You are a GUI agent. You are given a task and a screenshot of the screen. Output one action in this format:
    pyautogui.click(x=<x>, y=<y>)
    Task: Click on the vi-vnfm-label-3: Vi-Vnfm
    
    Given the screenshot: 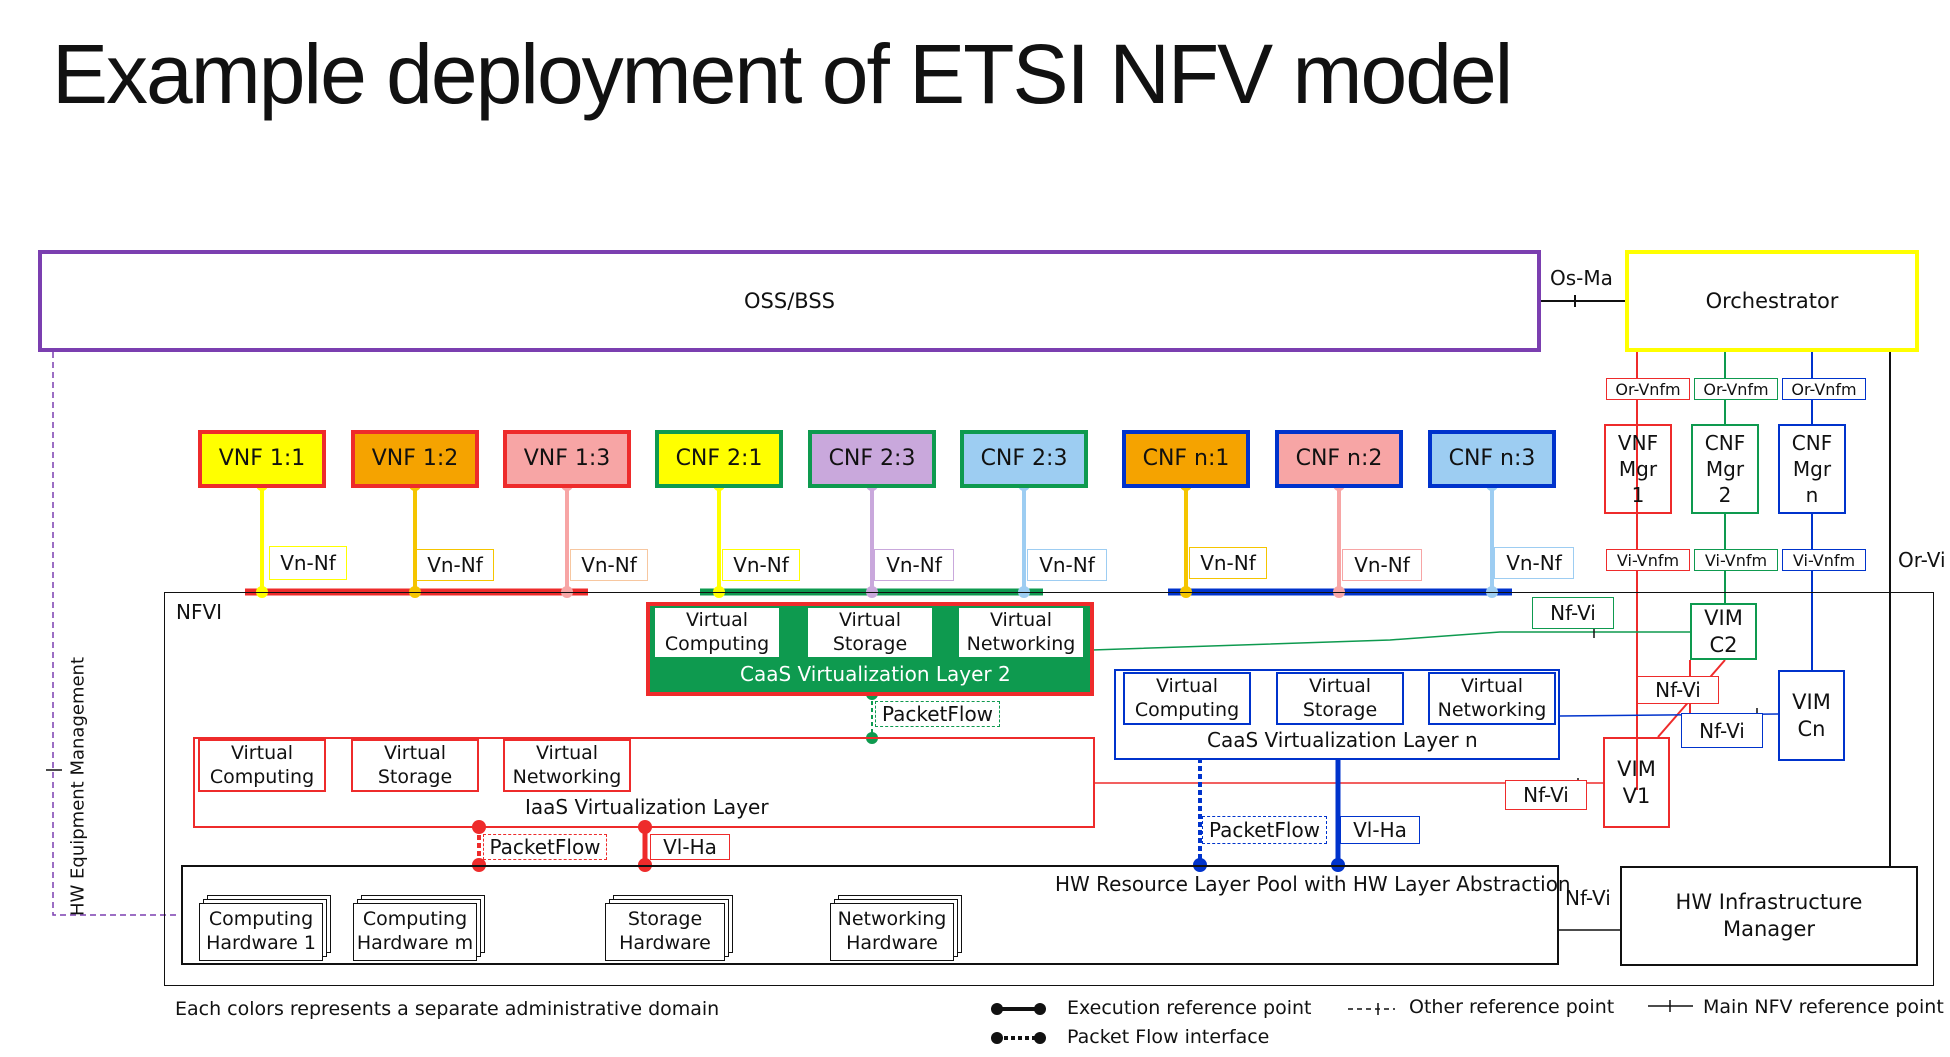 What is the action you would take?
    pyautogui.click(x=1824, y=560)
    